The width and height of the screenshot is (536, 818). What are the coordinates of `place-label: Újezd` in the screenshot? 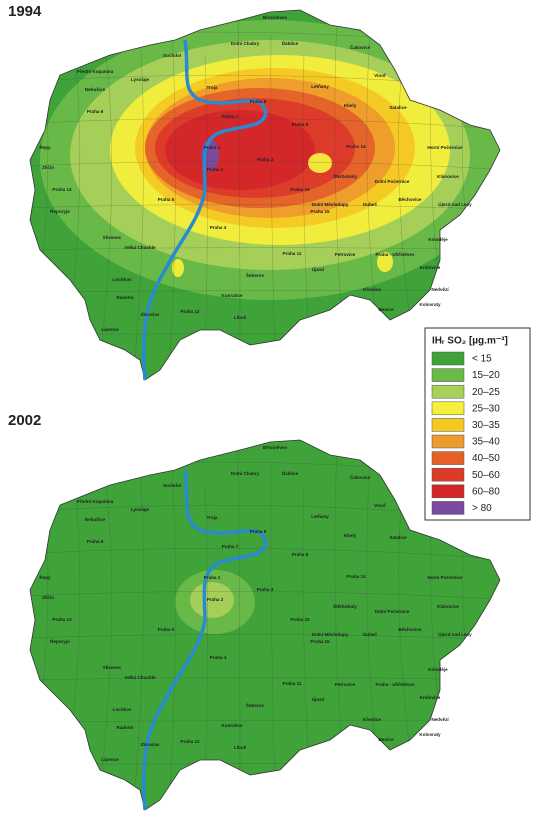 It's located at (318, 699).